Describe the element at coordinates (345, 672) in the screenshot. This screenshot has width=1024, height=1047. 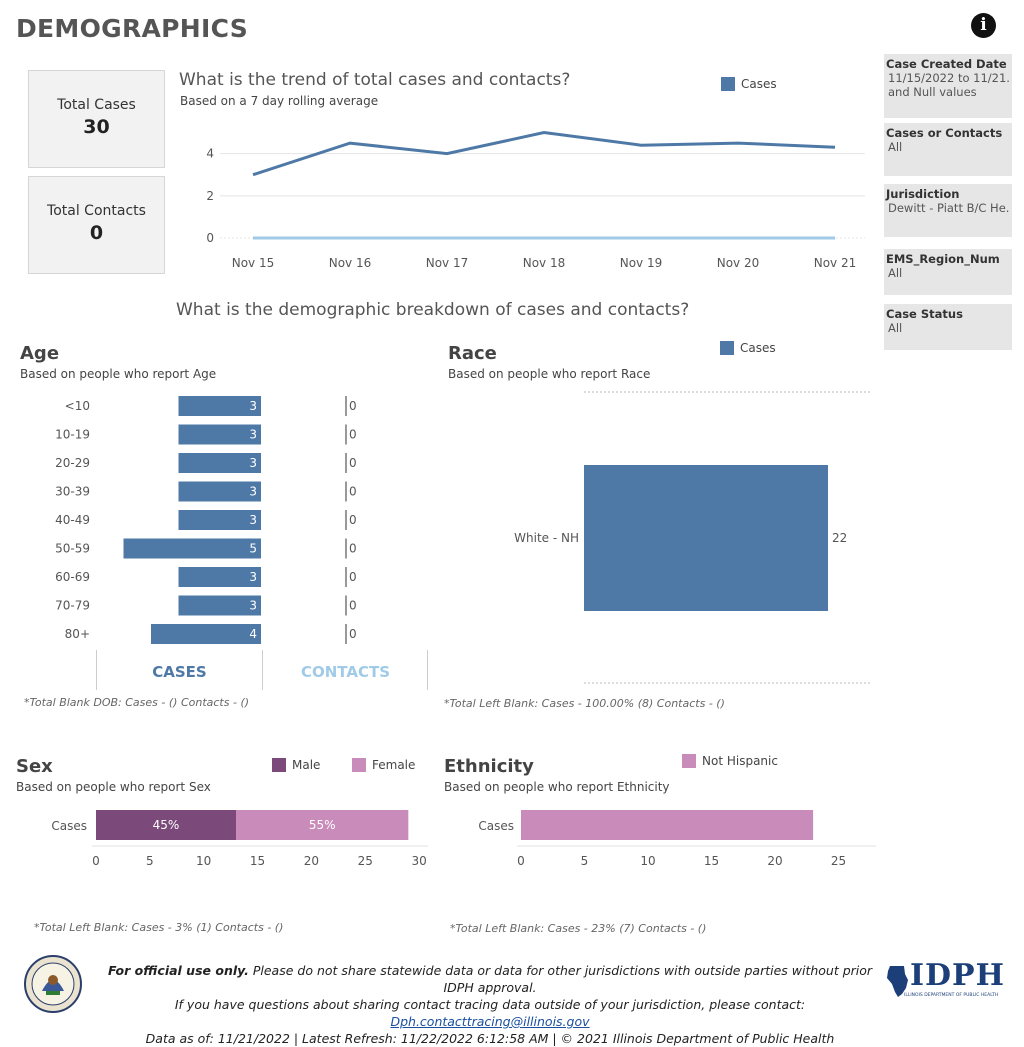
I see `tab-contacts: CONTACTS` at that location.